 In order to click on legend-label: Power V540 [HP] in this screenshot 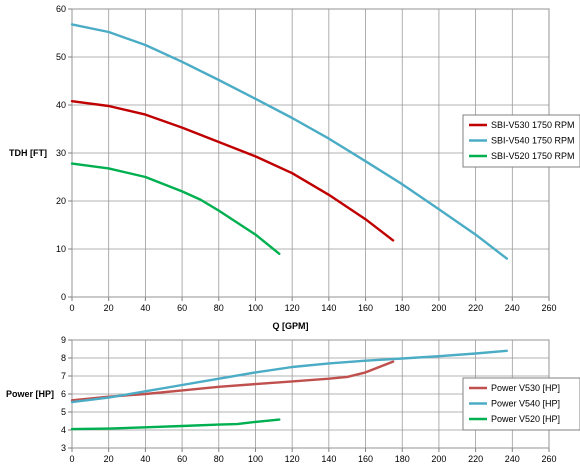, I will do `click(525, 404)`.